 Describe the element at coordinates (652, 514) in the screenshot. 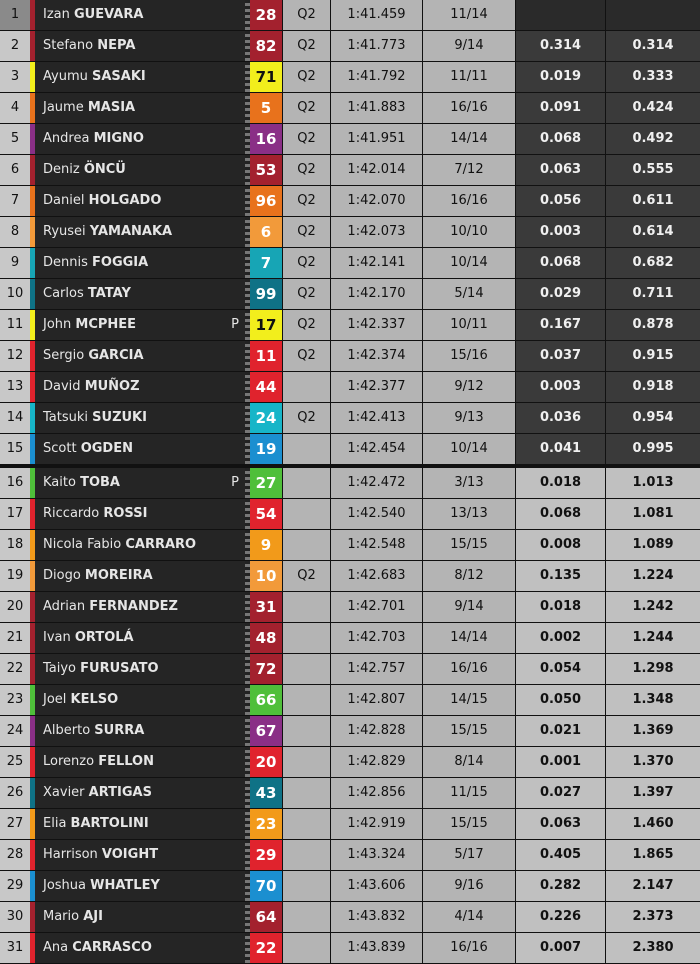

I see `gap-first: 1.081` at that location.